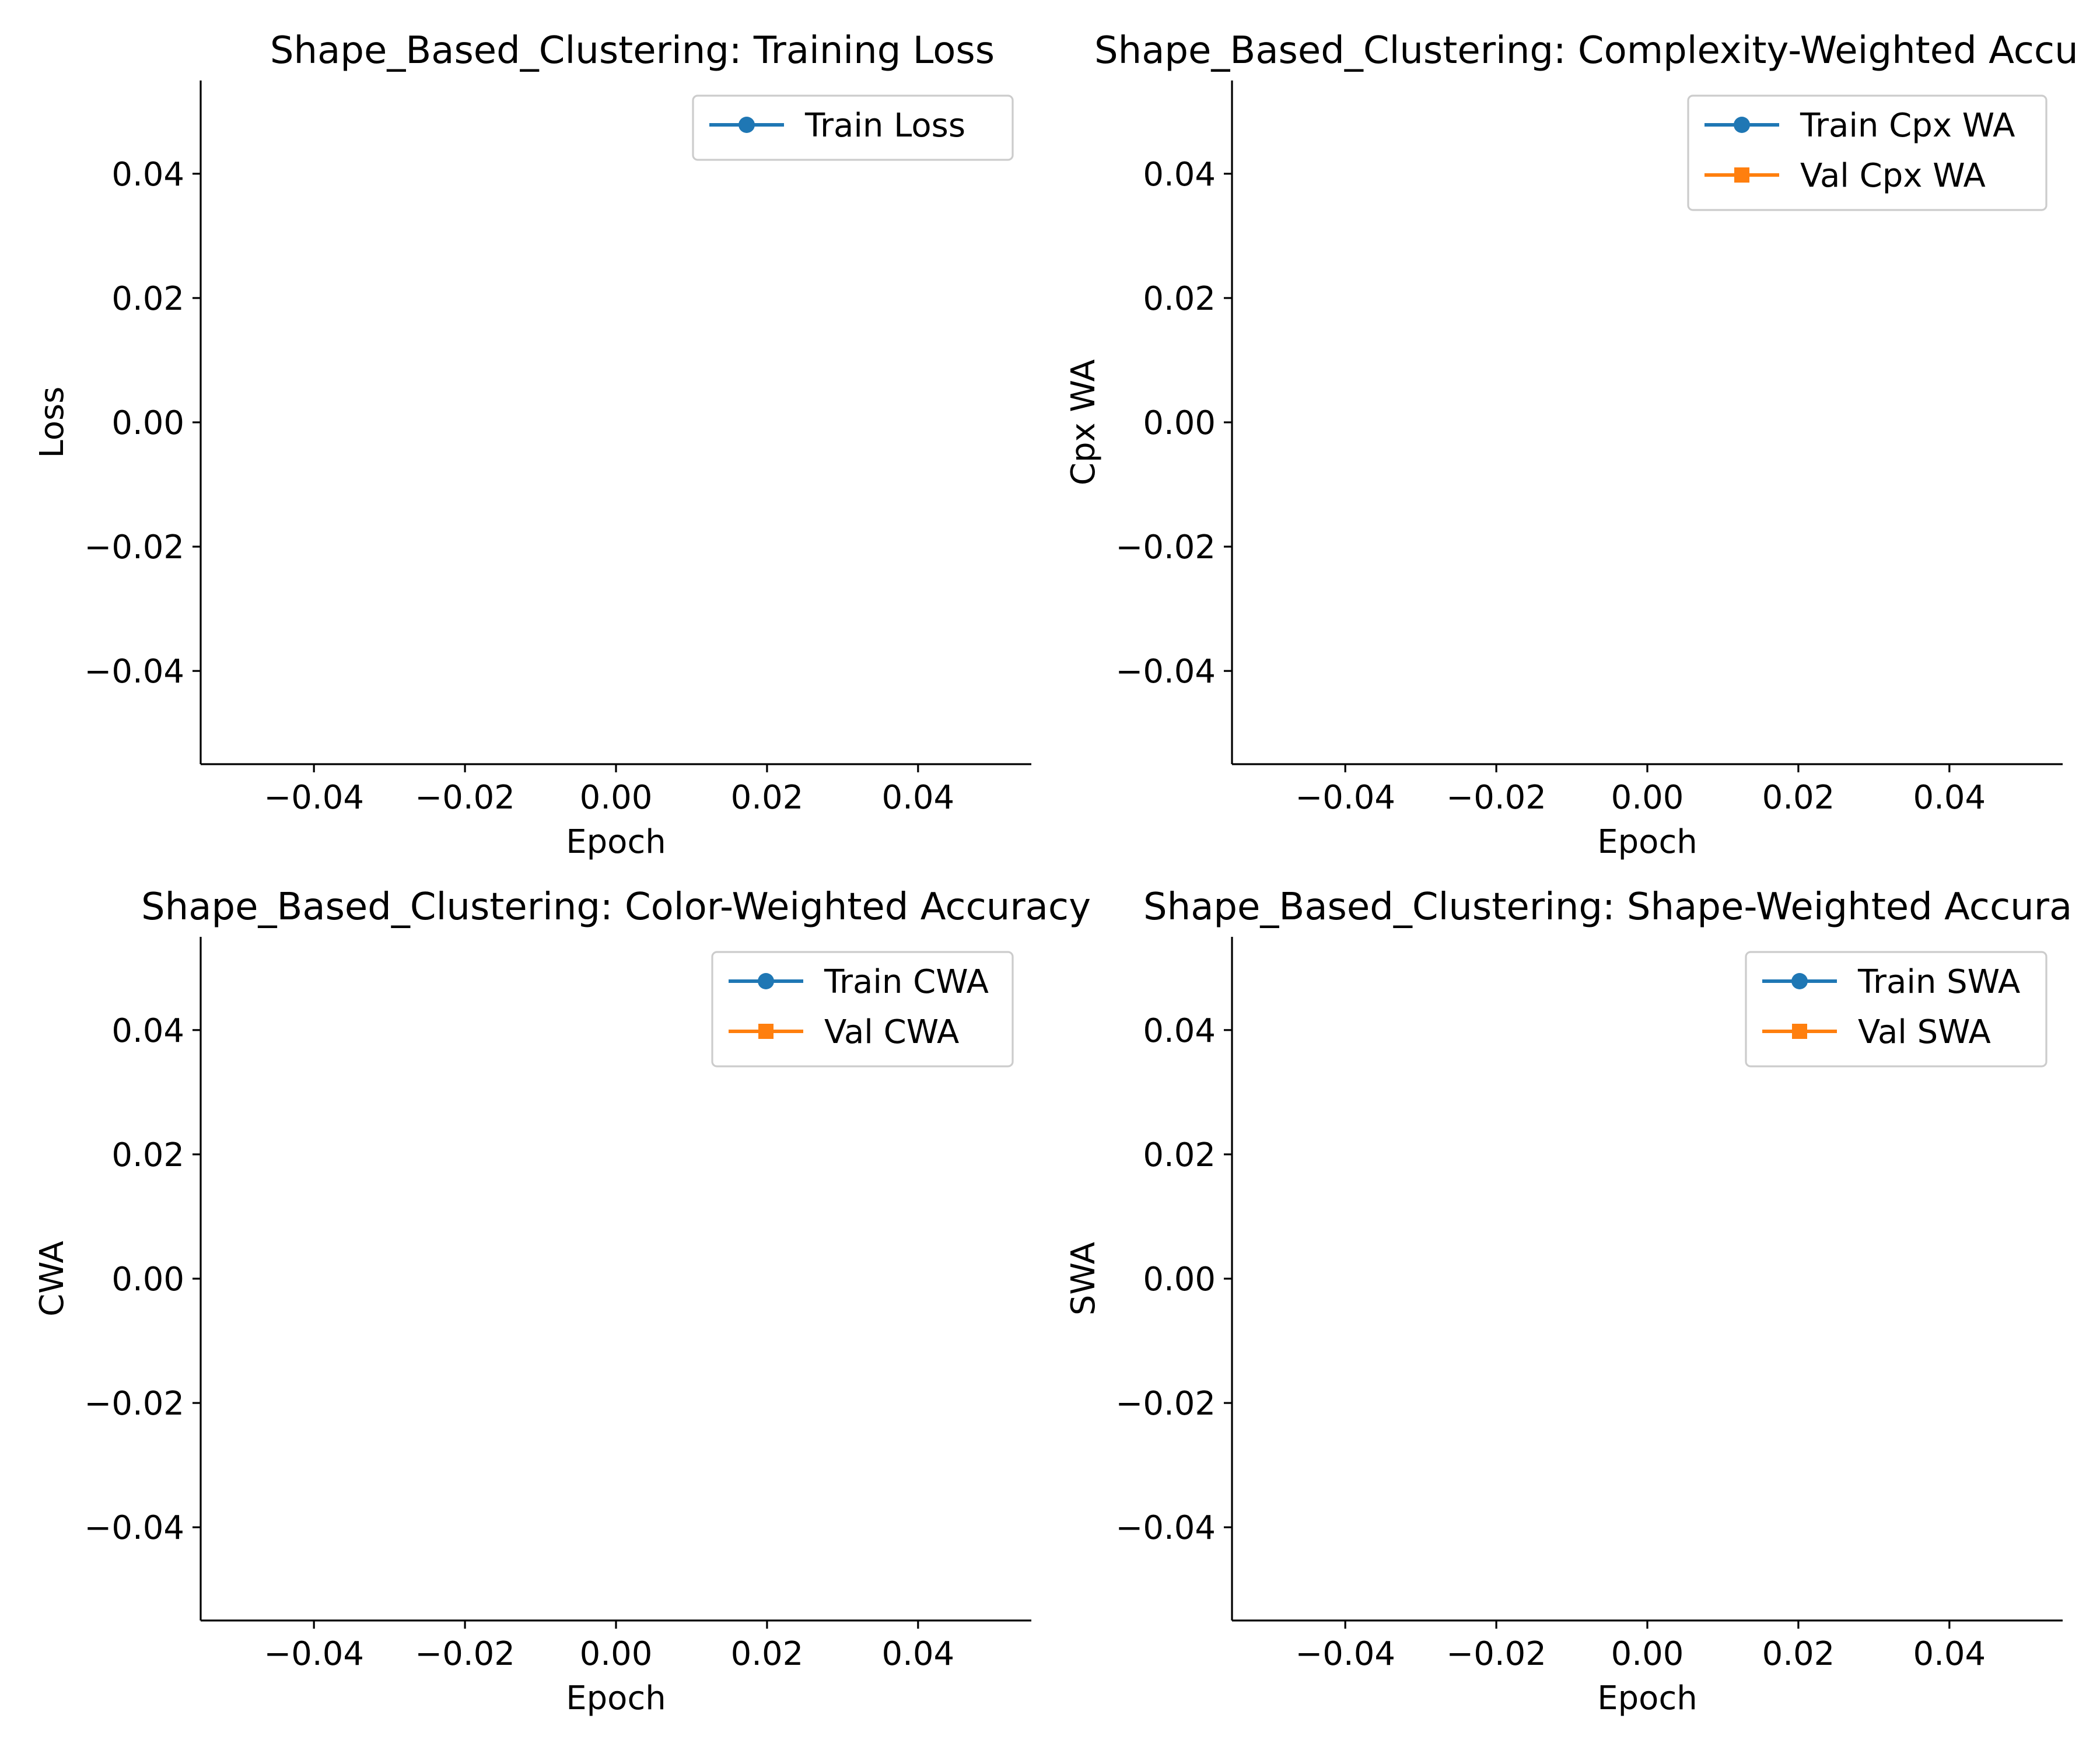  Describe the element at coordinates (1083, 422) in the screenshot. I see `y-axis-label: Cpx WA` at that location.